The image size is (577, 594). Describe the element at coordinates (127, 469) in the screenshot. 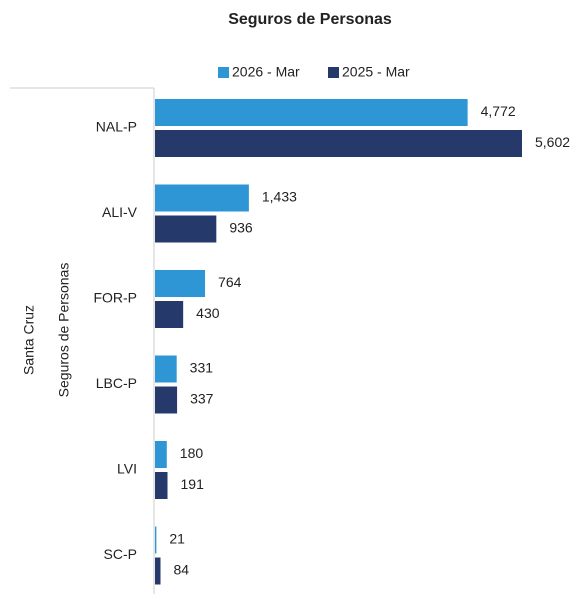

I see `category-label: LVI` at that location.